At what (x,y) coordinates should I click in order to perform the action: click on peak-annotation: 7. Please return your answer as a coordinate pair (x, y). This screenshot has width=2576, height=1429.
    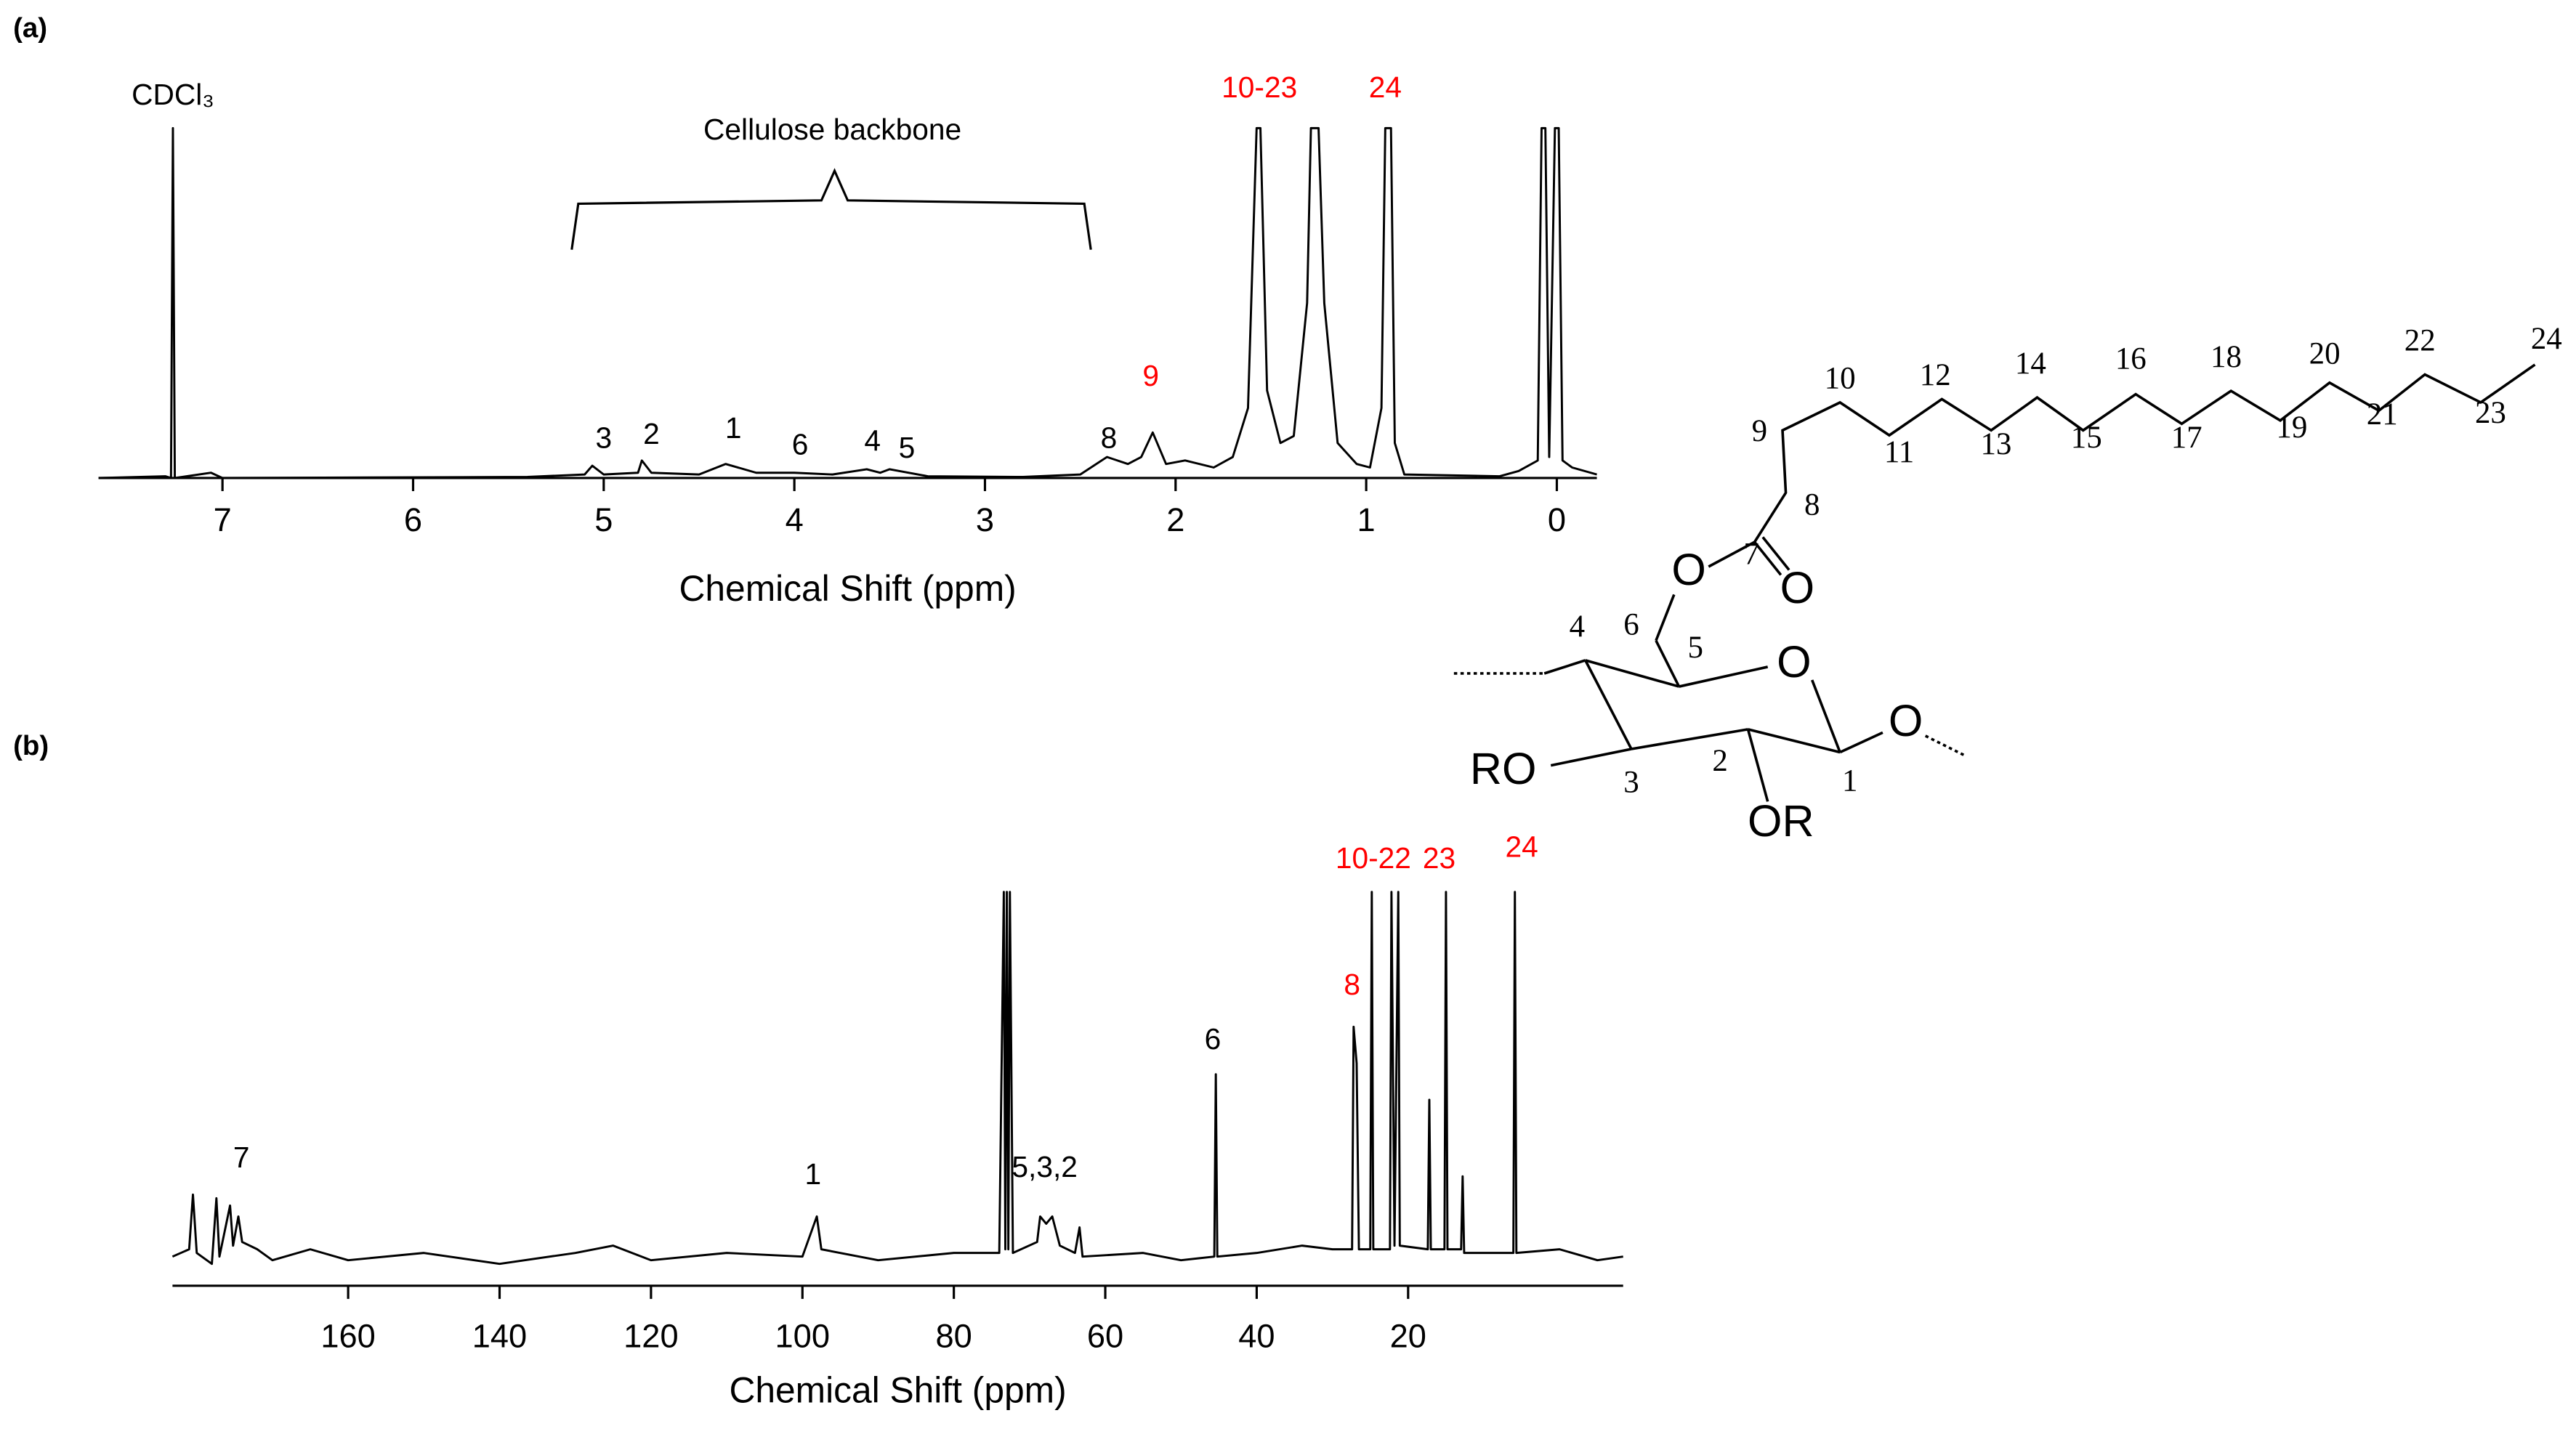
    Looking at the image, I should click on (242, 1157).